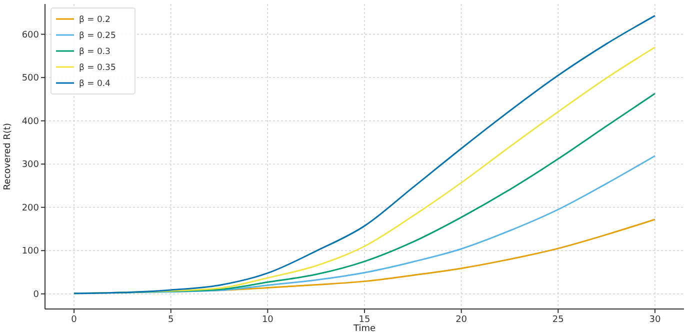 Image resolution: width=686 pixels, height=333 pixels. What do you see at coordinates (97, 68) in the screenshot?
I see `legend-label: β = 0.35` at bounding box center [97, 68].